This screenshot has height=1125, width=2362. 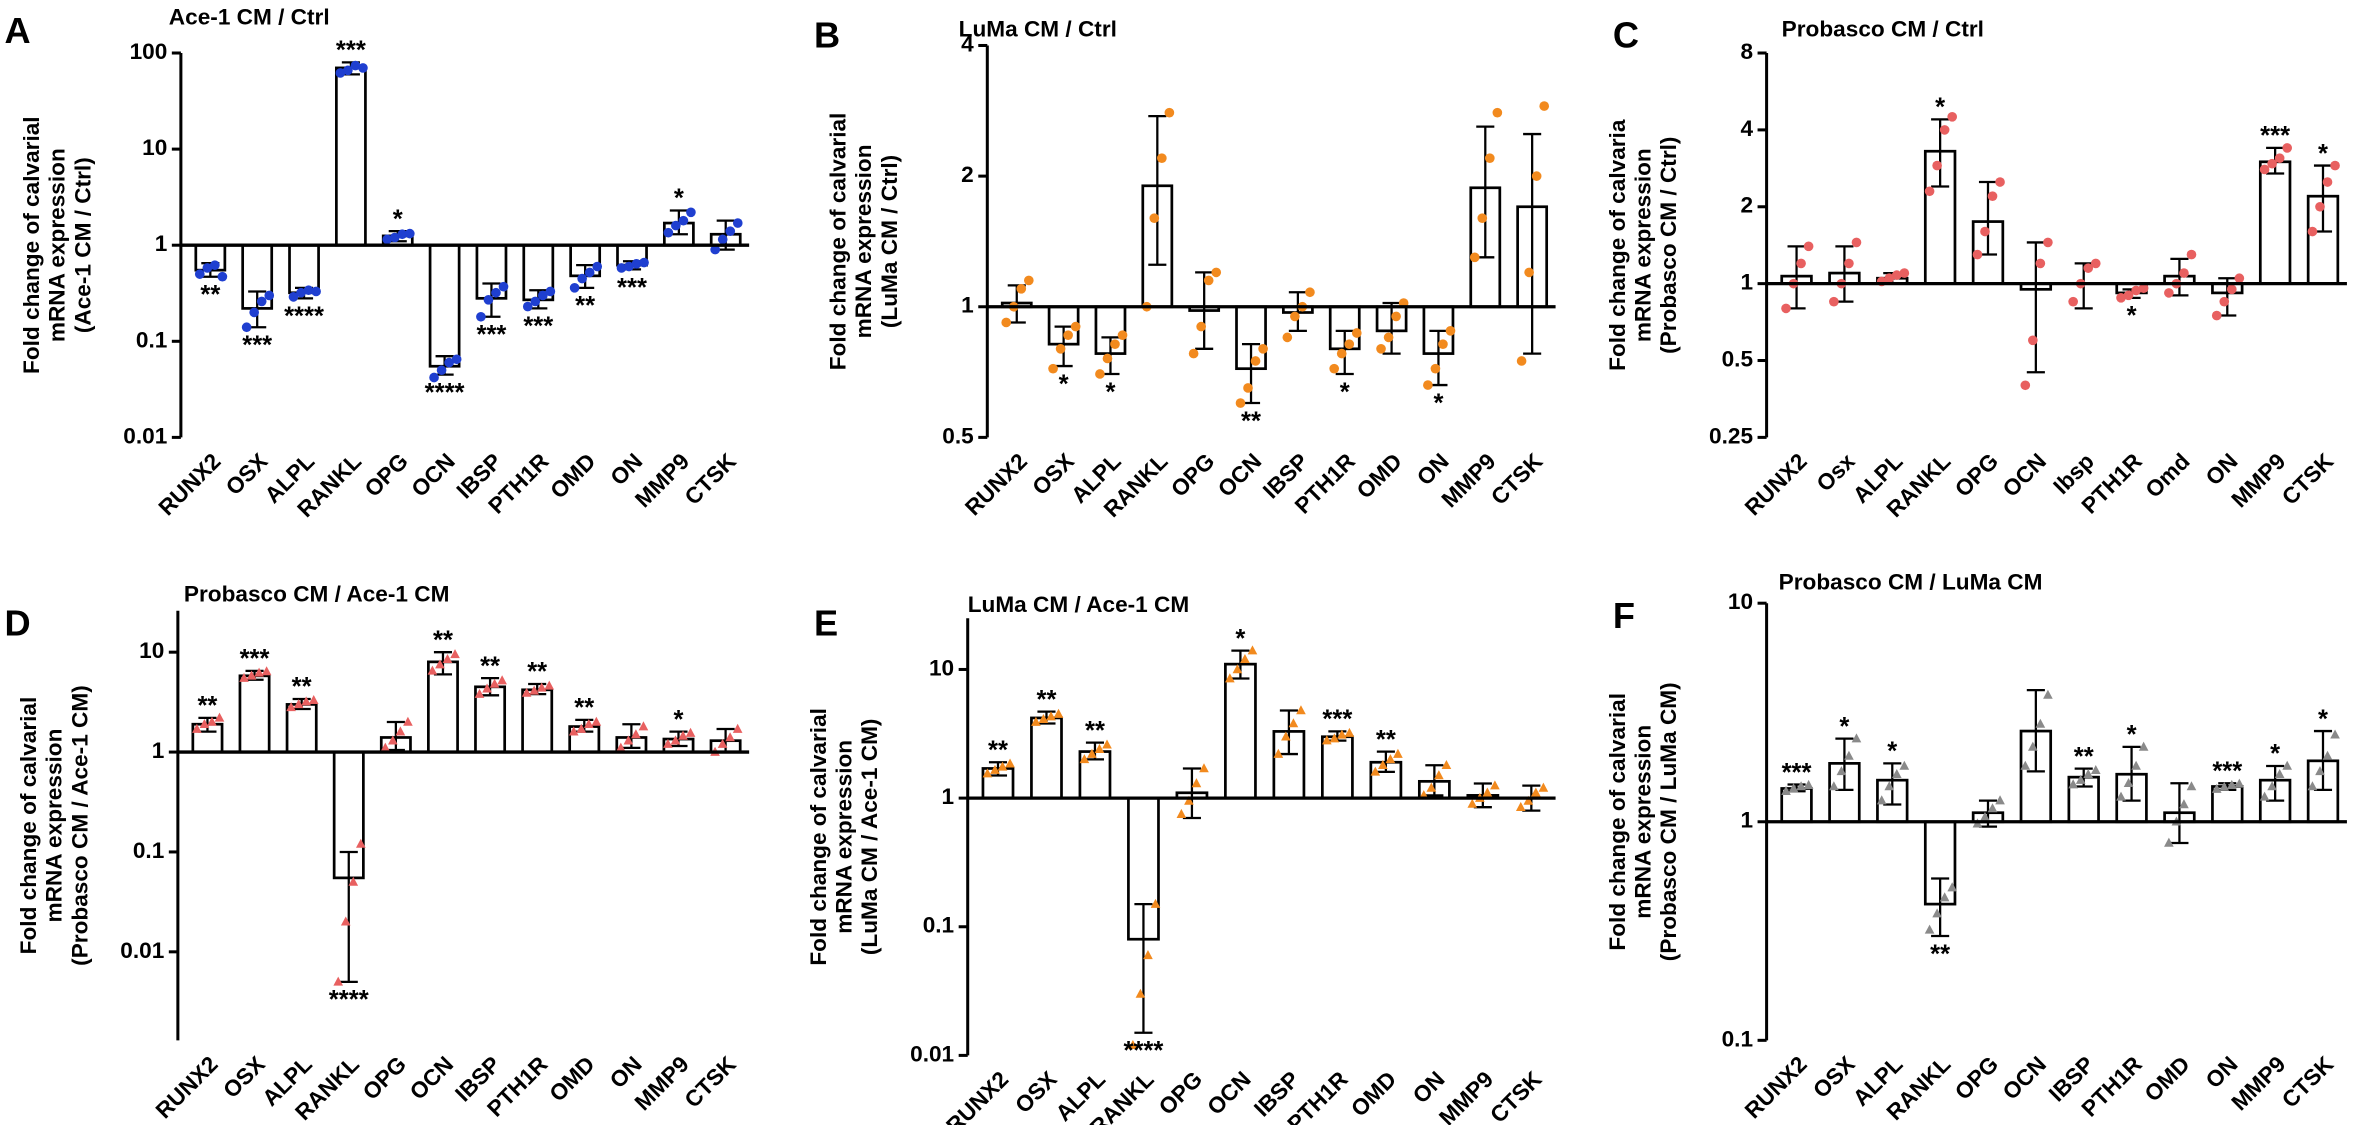 I want to click on panel-letter: C, so click(x=1626, y=34).